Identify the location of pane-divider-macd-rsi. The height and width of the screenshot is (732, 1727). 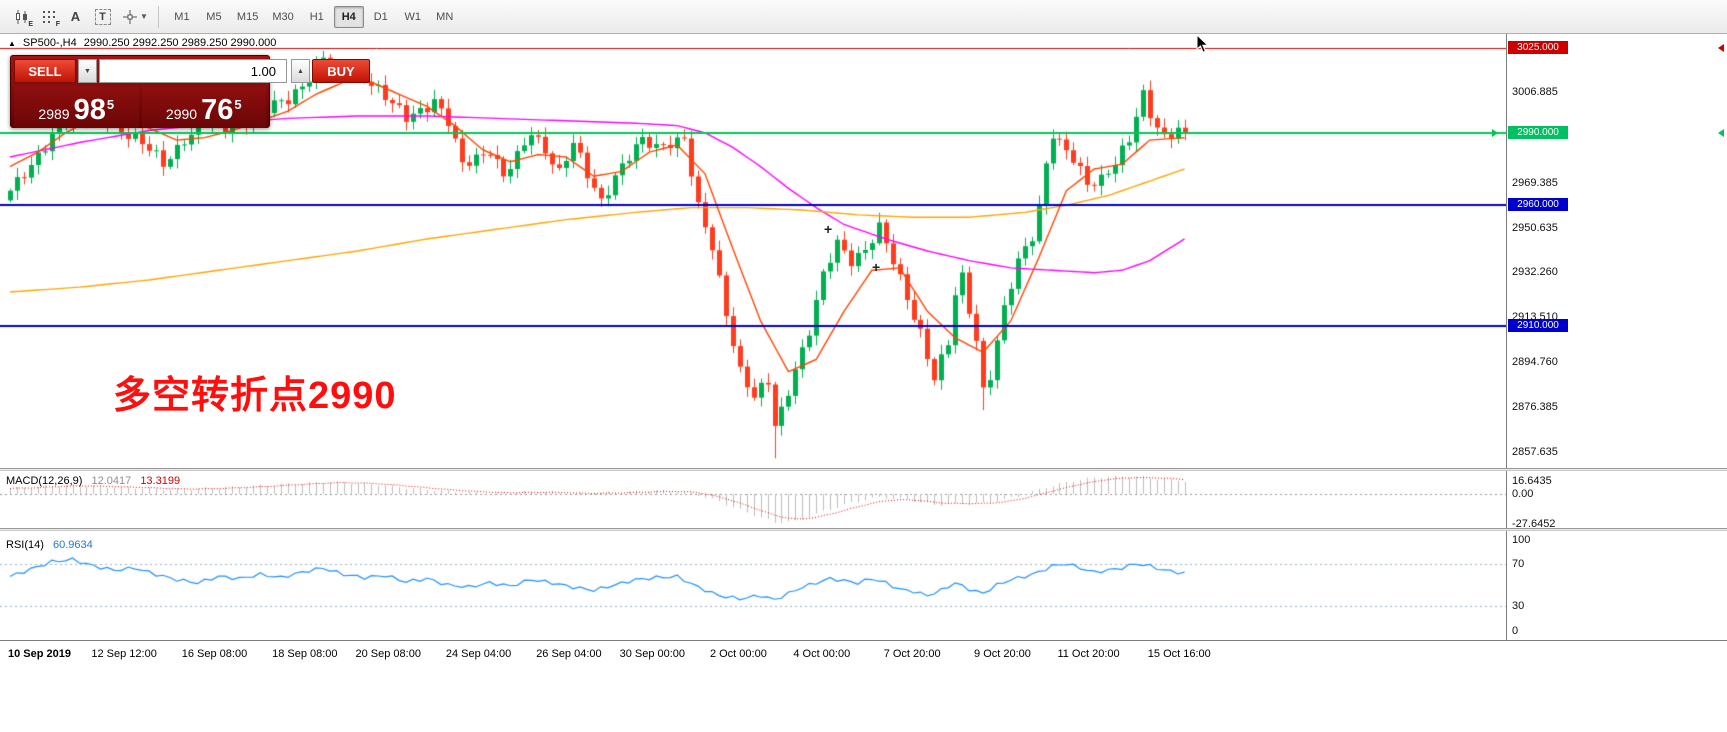
(863, 529).